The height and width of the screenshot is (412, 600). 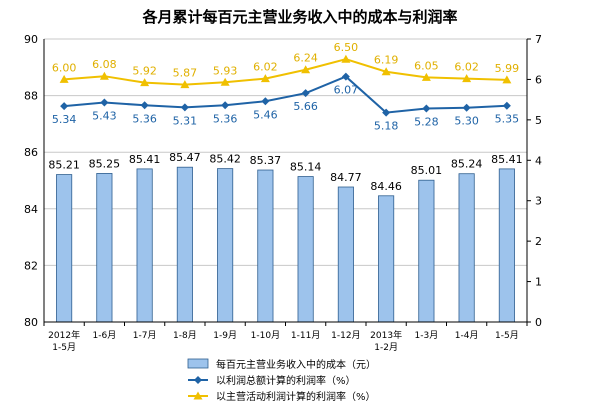 I want to click on x-tick-label-9: 1-3月, so click(x=427, y=335).